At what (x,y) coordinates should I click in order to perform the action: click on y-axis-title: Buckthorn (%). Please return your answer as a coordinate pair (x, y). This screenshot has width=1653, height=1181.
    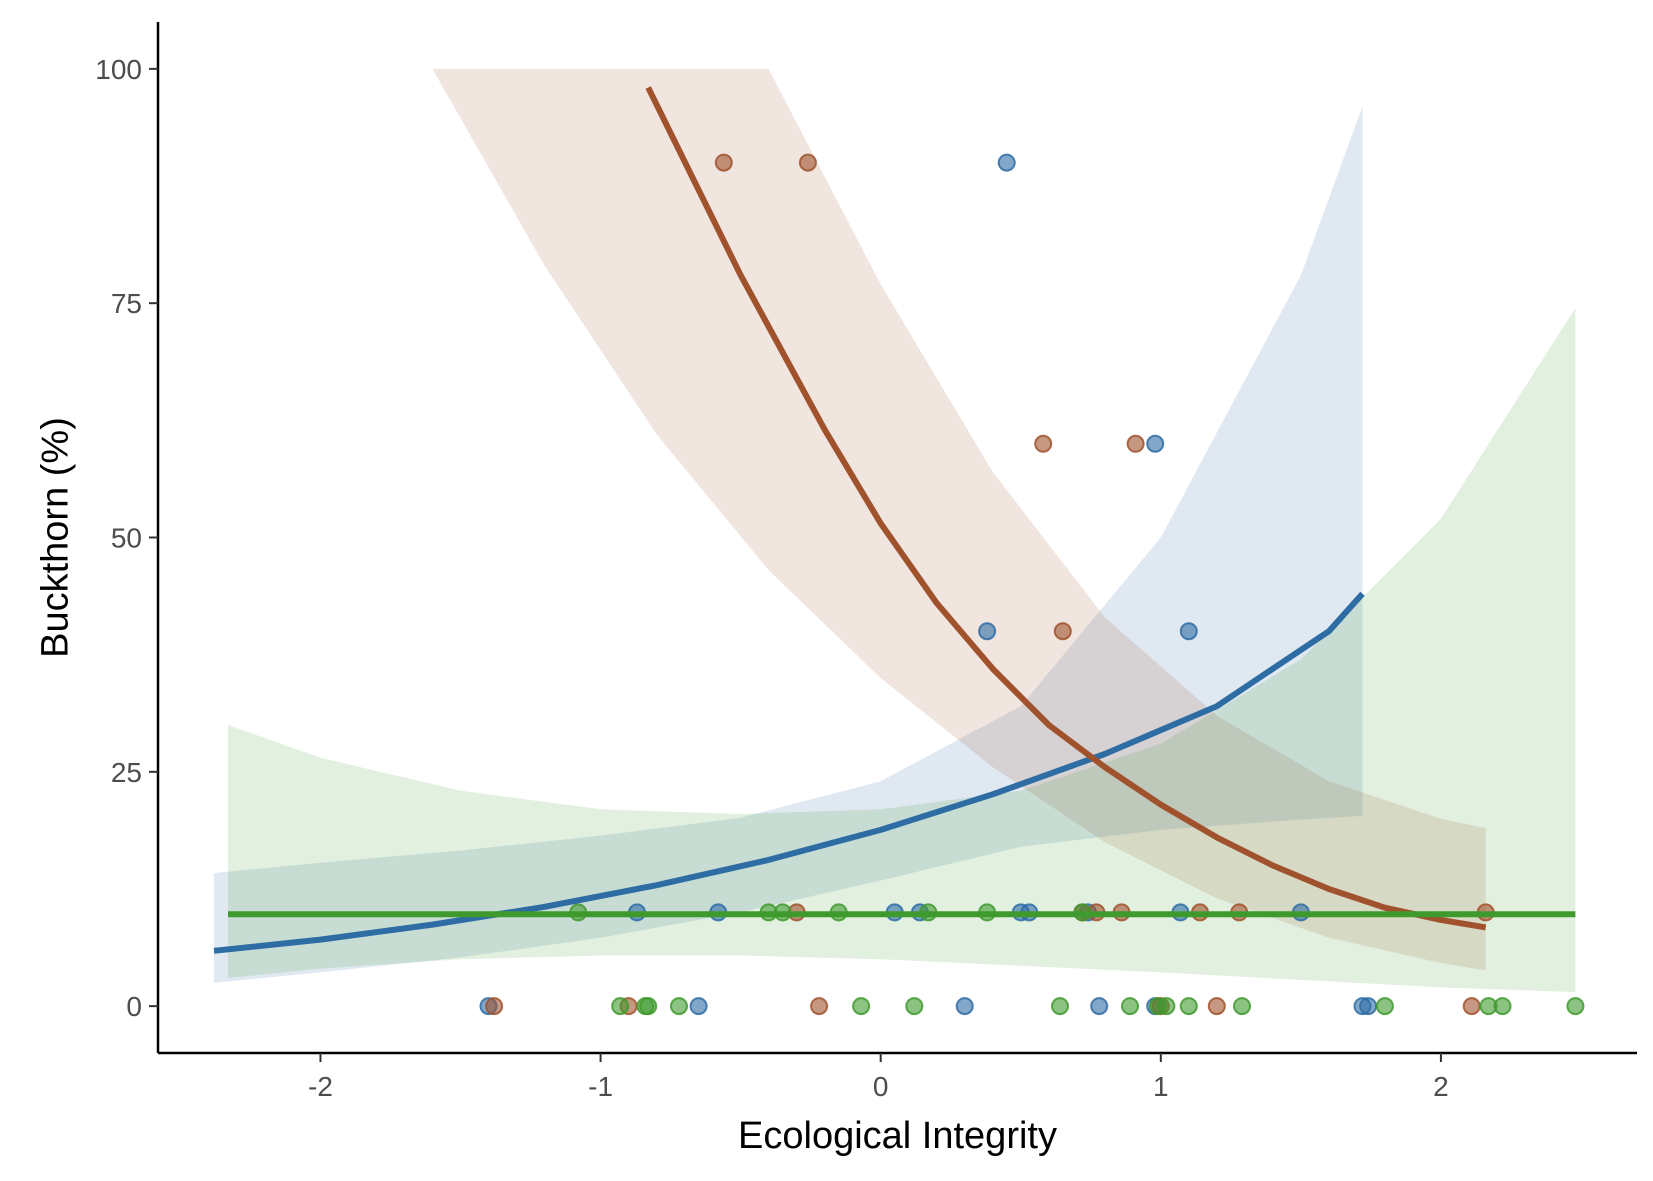
    Looking at the image, I should click on (55, 537).